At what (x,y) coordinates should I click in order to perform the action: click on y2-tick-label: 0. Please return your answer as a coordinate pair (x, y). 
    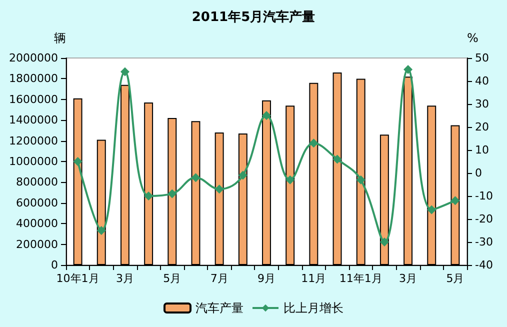
    Looking at the image, I should click on (478, 173).